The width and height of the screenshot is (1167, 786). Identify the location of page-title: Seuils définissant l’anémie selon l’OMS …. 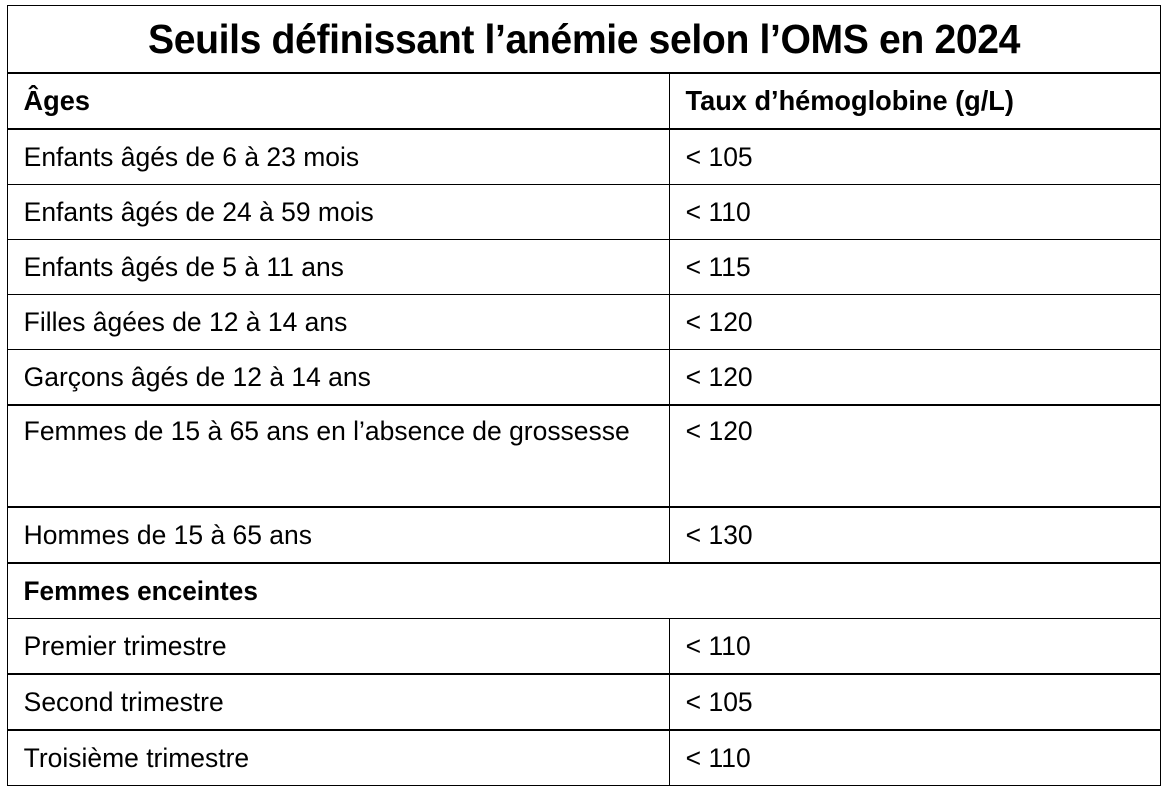
(584, 39).